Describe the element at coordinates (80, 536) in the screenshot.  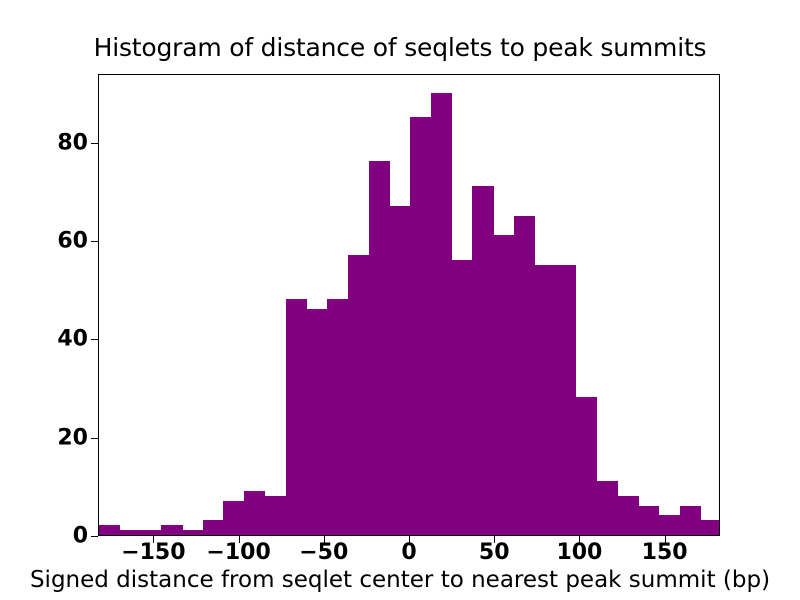
I see `y-axis-tick-label: 0` at that location.